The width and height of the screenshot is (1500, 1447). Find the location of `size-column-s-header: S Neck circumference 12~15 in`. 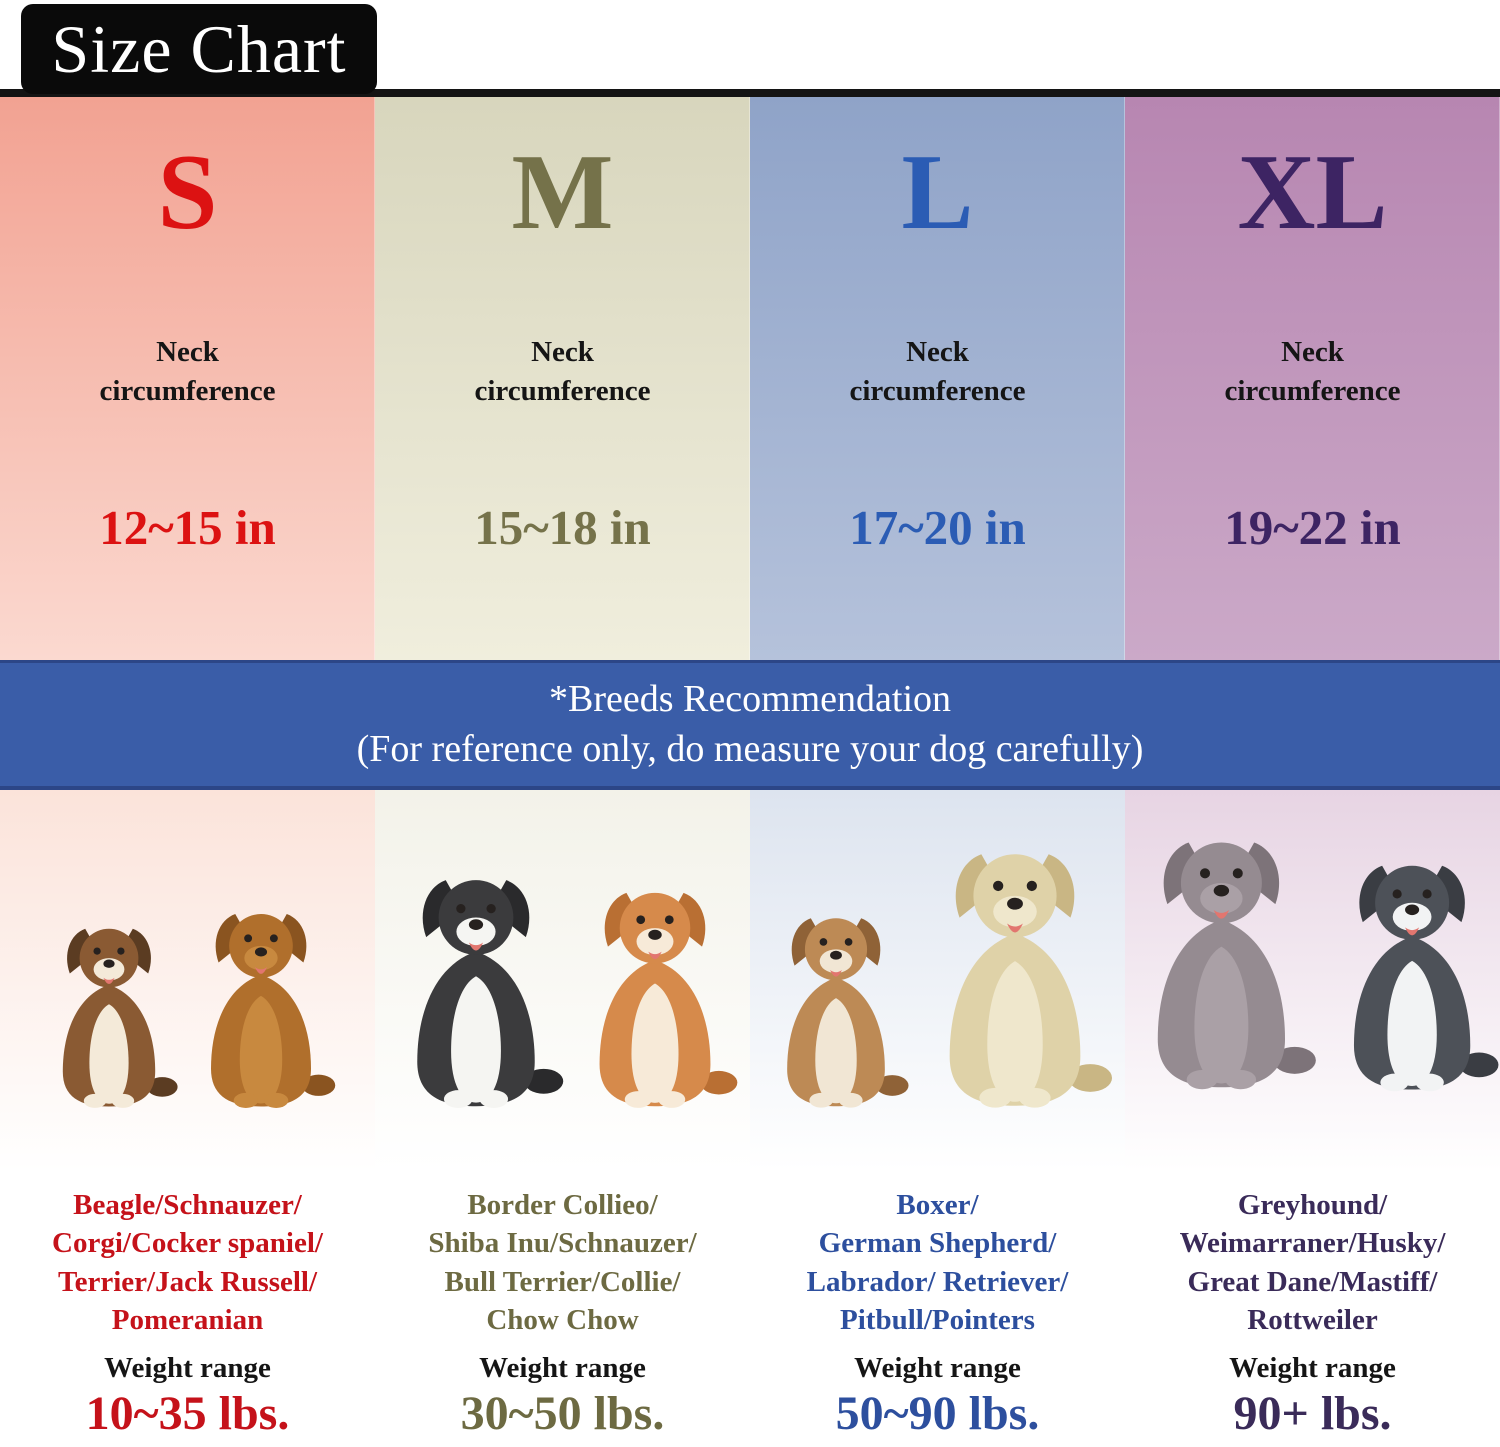

size-column-s-header: S Neck circumference 12~15 in is located at coordinates (187, 378).